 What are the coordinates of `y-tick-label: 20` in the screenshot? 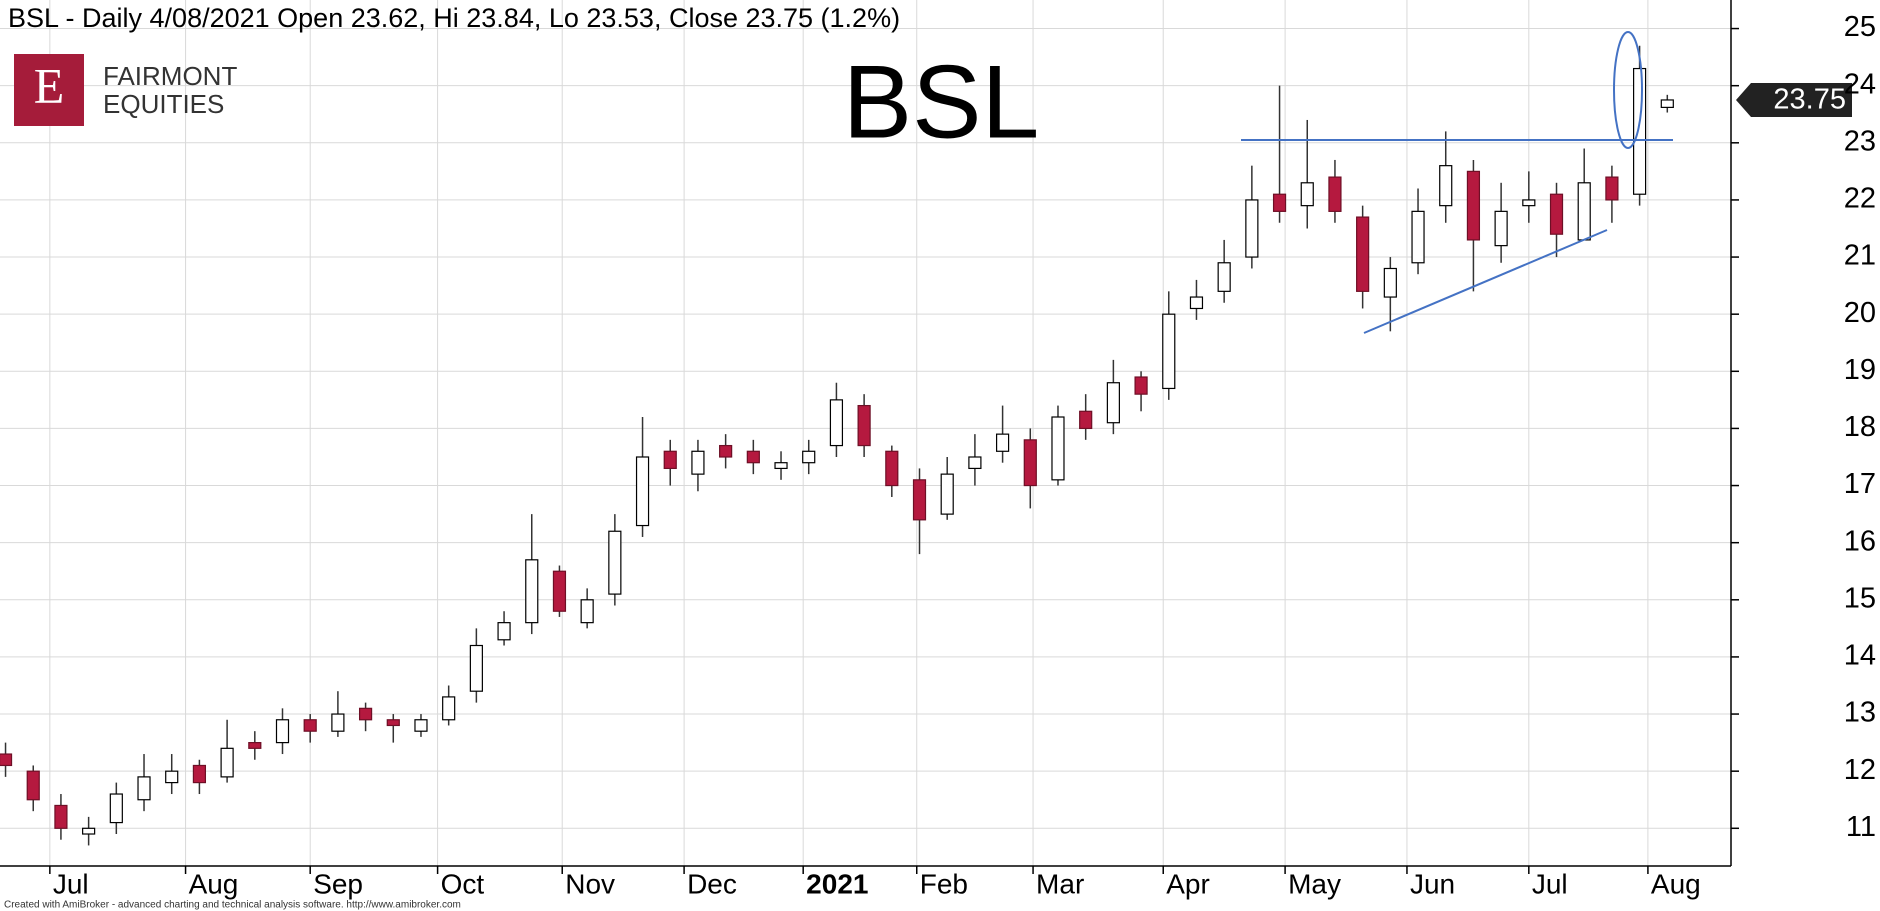 It's located at (1860, 313).